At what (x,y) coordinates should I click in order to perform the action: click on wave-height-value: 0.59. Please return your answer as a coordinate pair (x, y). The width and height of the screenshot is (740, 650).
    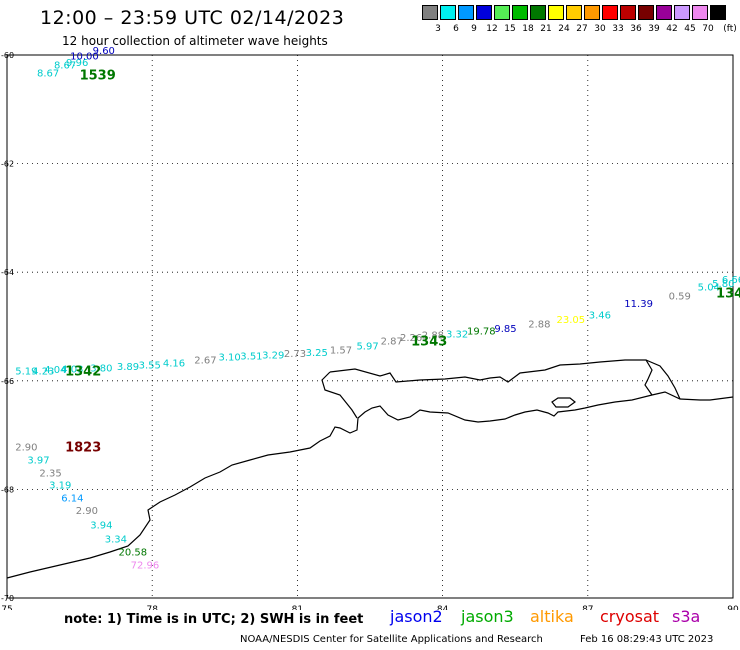
    Looking at the image, I should click on (680, 296).